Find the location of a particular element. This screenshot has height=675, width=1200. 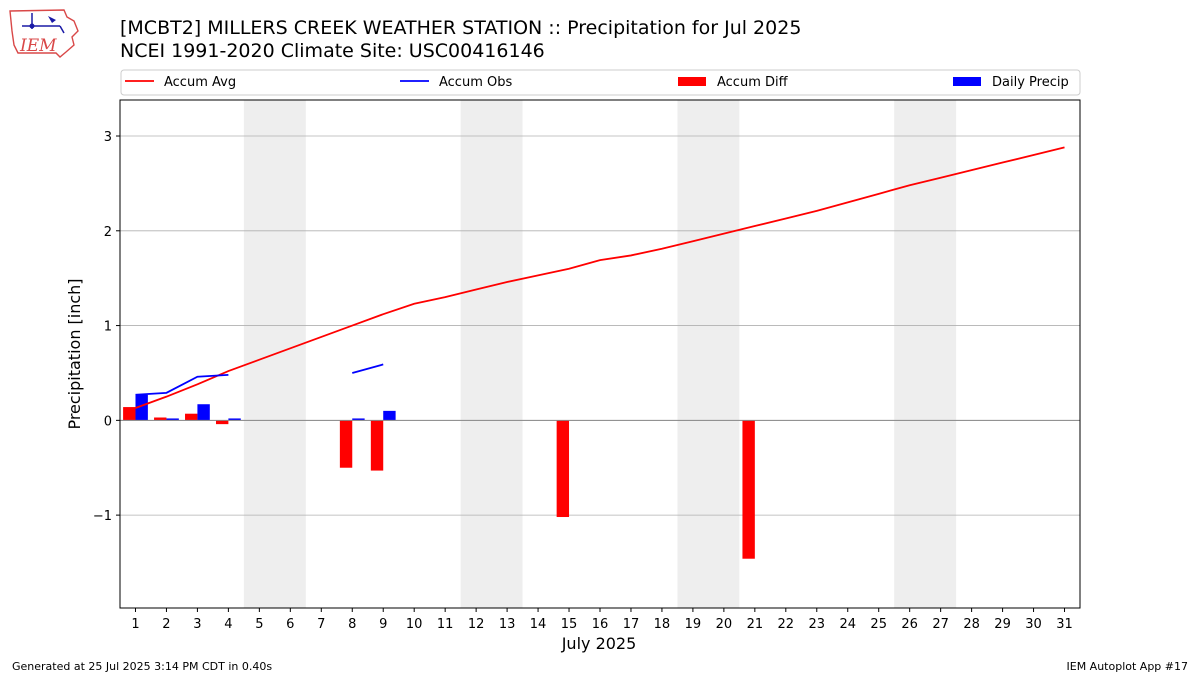

x-tick-label: 19 is located at coordinates (693, 624).